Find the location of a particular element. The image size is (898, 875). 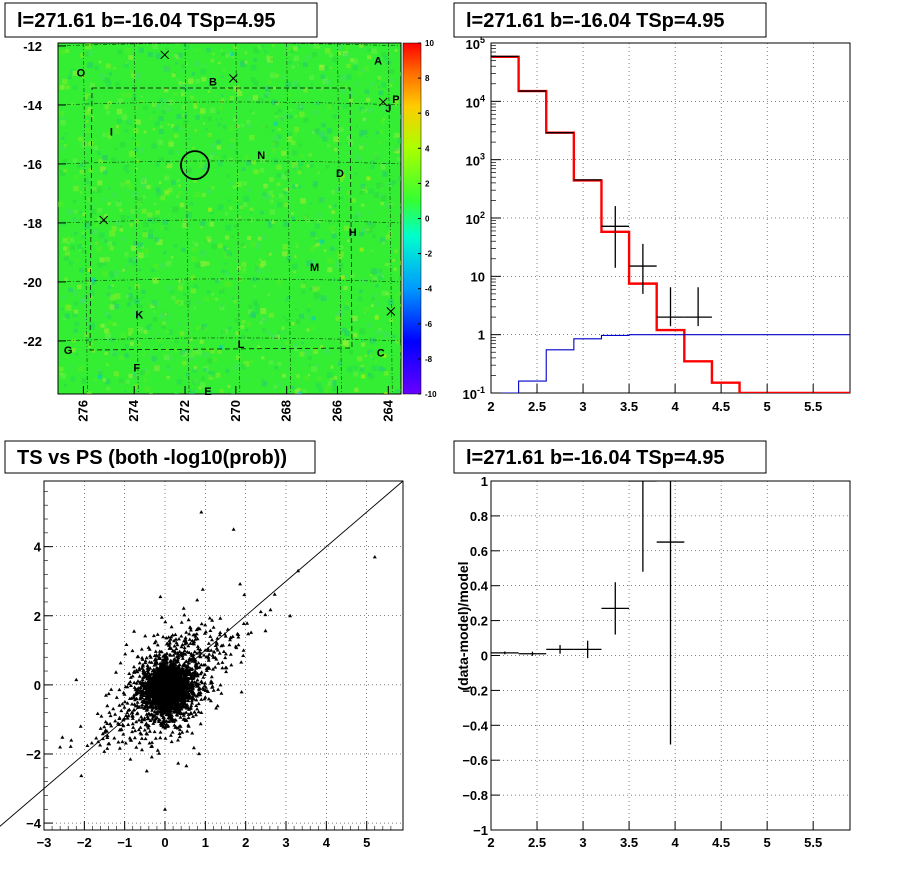

heat-cell-hot is located at coordinates (342, 175).